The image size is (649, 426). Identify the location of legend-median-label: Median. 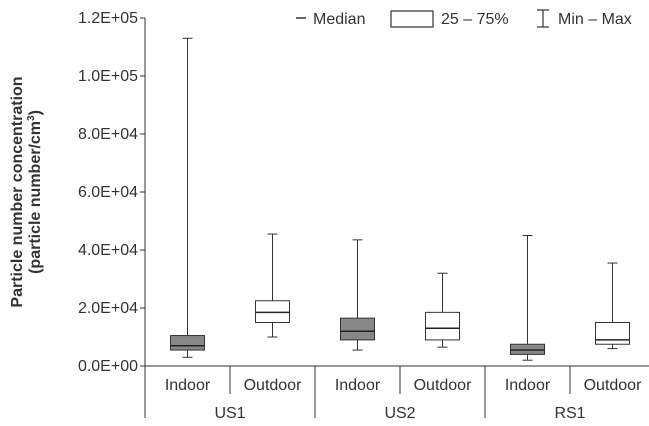
(339, 19).